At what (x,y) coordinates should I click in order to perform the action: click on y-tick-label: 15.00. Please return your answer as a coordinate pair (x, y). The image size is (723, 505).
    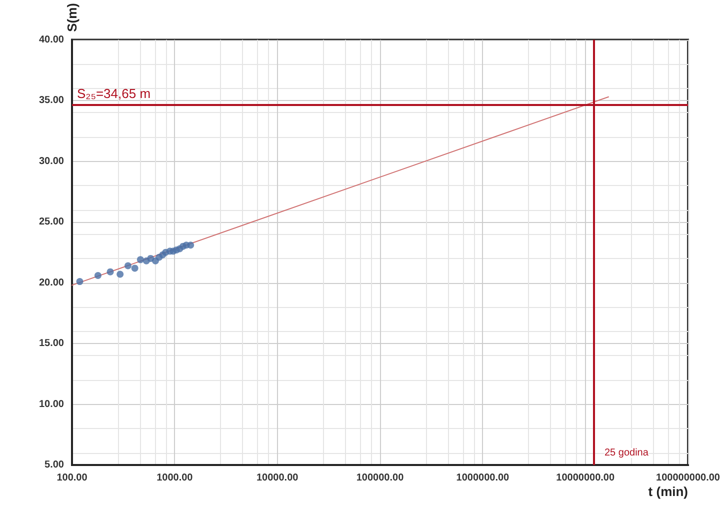
    Looking at the image, I should click on (51, 344).